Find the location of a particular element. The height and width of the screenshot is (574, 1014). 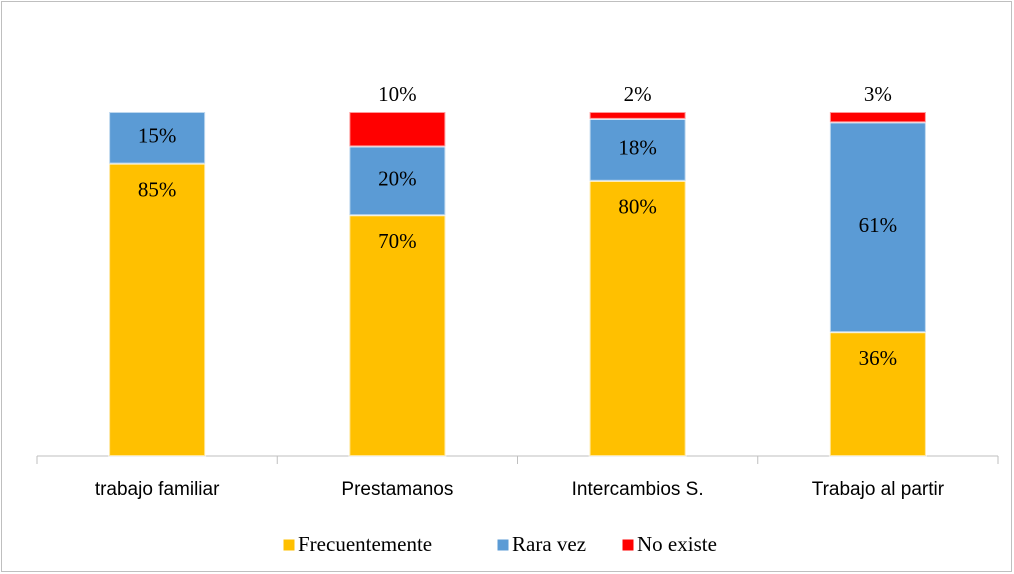

data-label: 15% is located at coordinates (157, 136).